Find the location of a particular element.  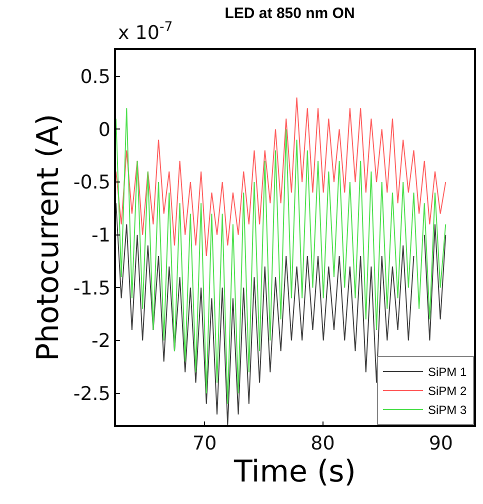

text: x 10$^{-7}$ is located at coordinates (145, 32).